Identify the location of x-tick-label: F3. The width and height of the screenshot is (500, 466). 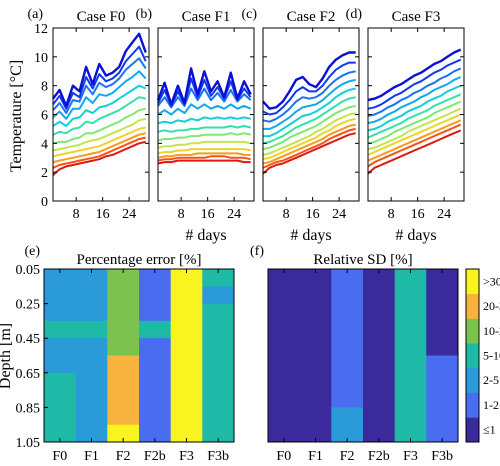
(410, 456).